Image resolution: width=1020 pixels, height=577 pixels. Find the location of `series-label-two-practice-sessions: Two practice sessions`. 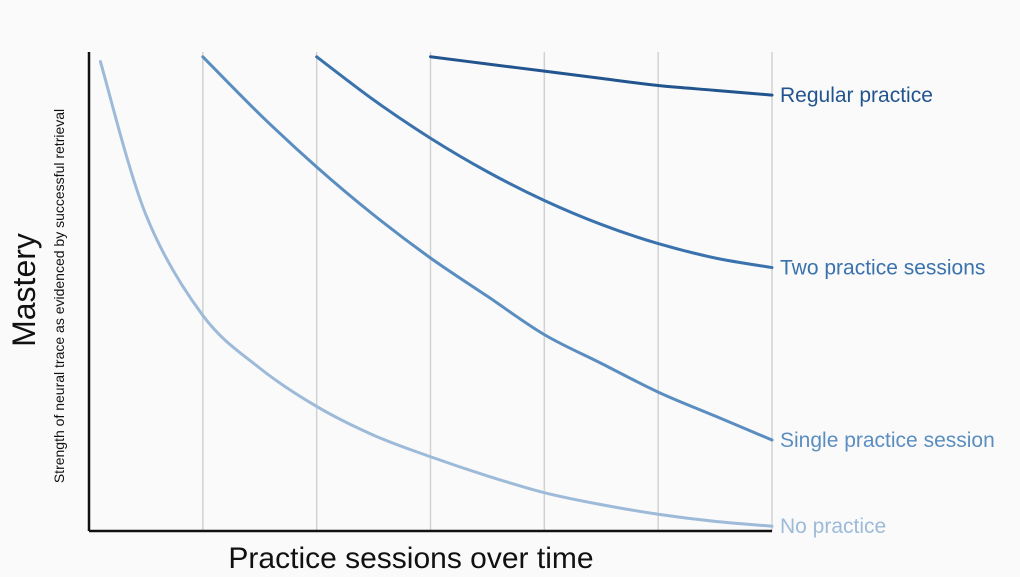

series-label-two-practice-sessions: Two practice sessions is located at coordinates (882, 268).